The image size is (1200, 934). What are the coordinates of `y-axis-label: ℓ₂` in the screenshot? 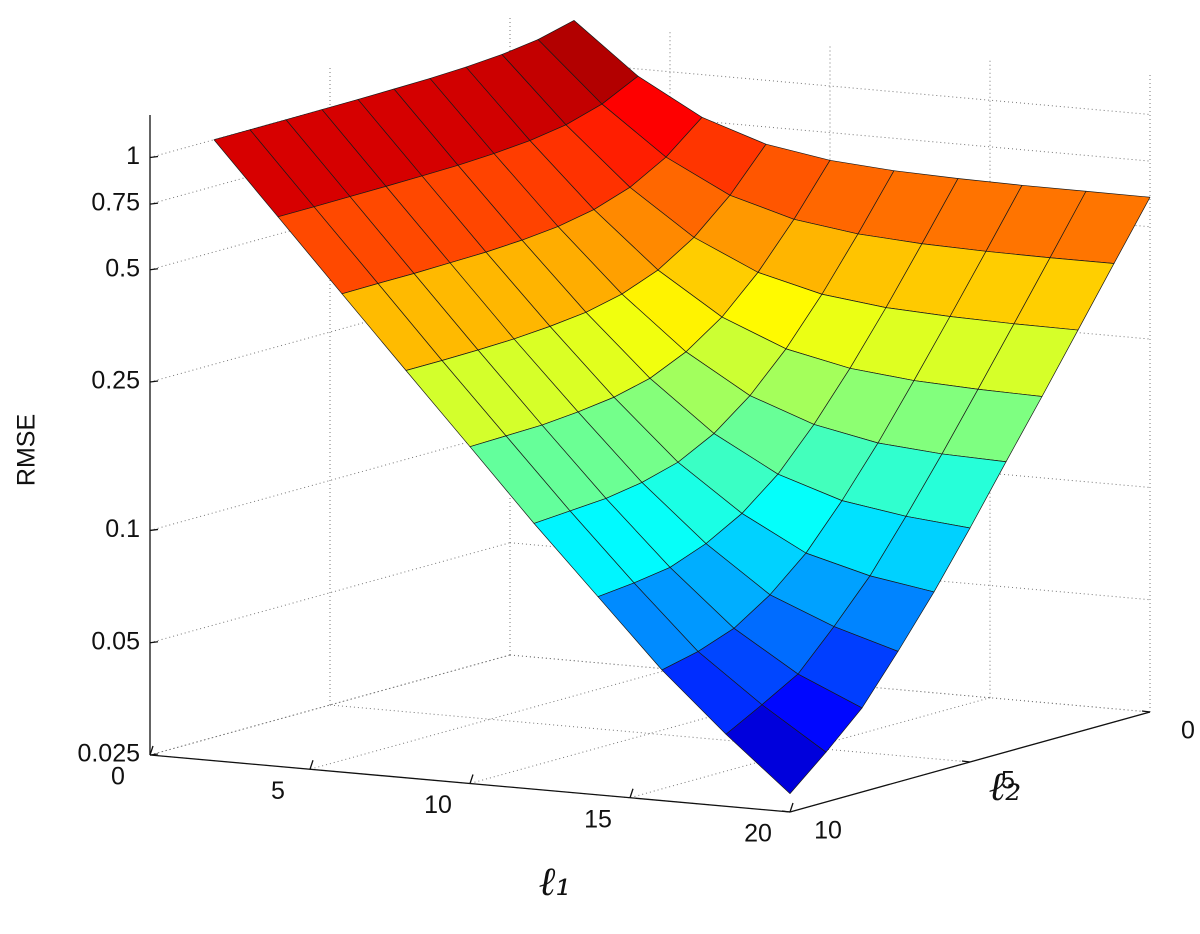 It's located at (1005, 787).